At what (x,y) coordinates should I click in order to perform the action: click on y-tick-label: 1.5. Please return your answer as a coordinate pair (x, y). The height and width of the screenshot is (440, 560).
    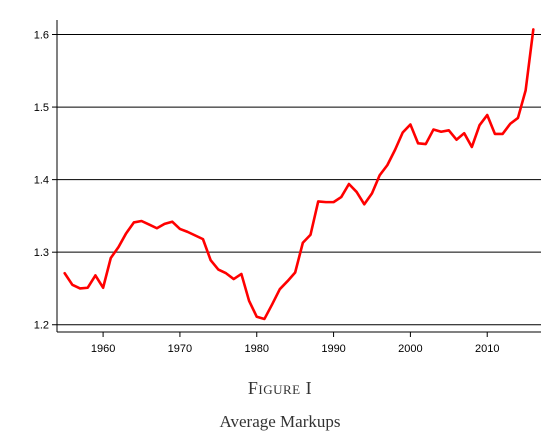
    Looking at the image, I should click on (41, 108).